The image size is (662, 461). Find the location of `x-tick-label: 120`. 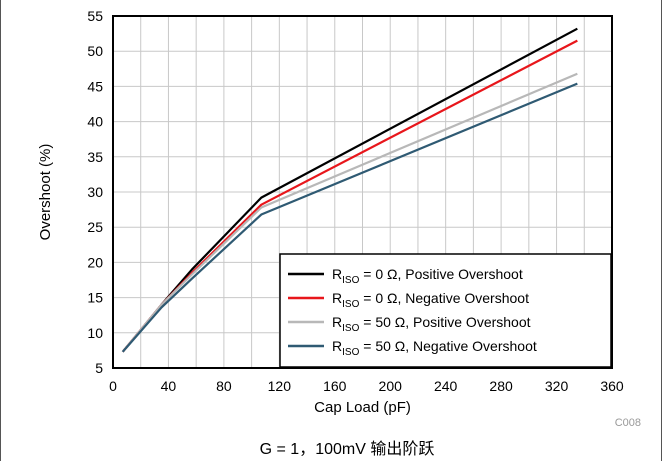

x-tick-label: 120 is located at coordinates (280, 386).